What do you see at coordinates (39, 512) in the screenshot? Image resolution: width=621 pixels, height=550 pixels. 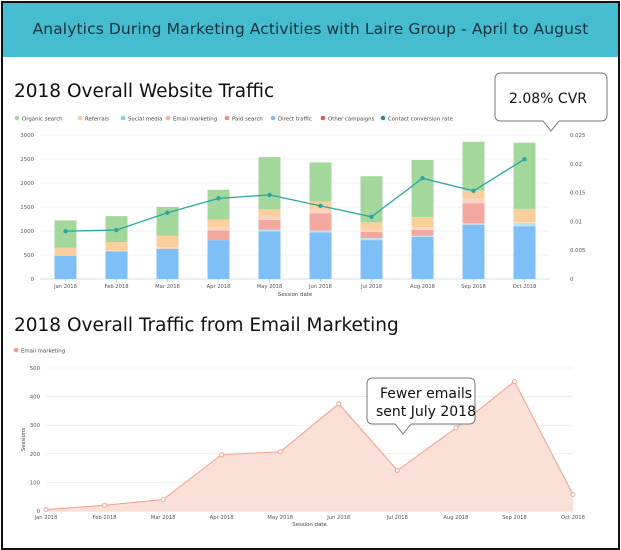 I see `y-tick-label: 0` at bounding box center [39, 512].